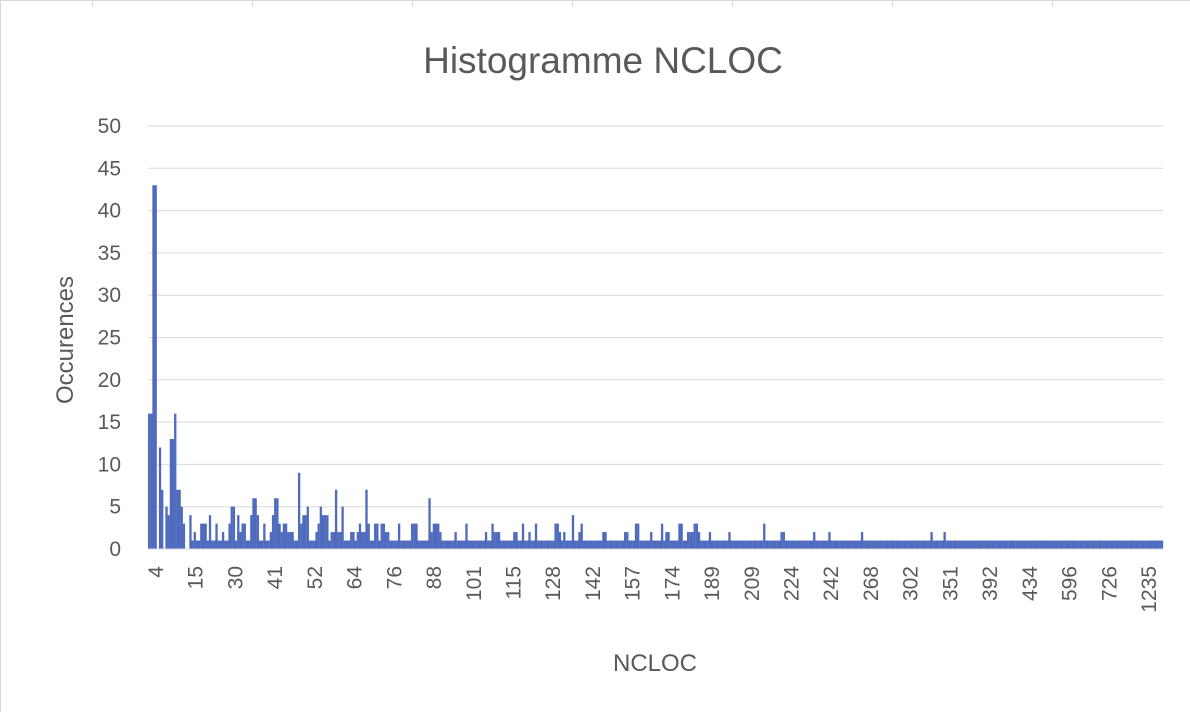  What do you see at coordinates (315, 577) in the screenshot?
I see `x-tick-label: 52` at bounding box center [315, 577].